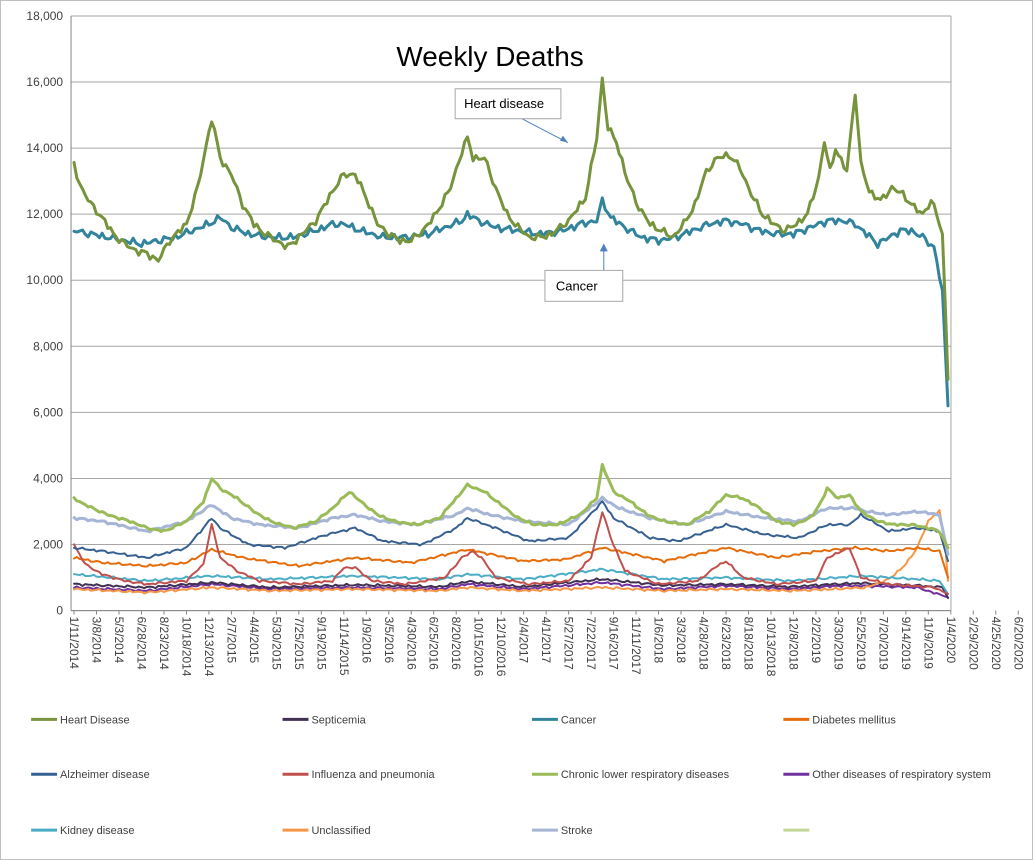 The image size is (1033, 860). I want to click on cancer-callout-box, so click(584, 285).